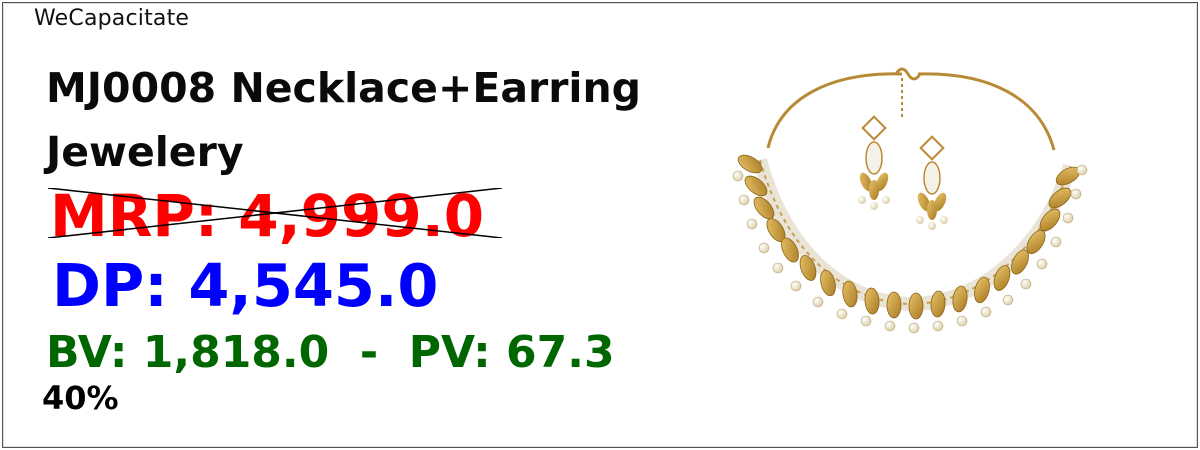 The image size is (1200, 450). Describe the element at coordinates (911, 111) in the screenshot. I see `necklace-chain` at that location.